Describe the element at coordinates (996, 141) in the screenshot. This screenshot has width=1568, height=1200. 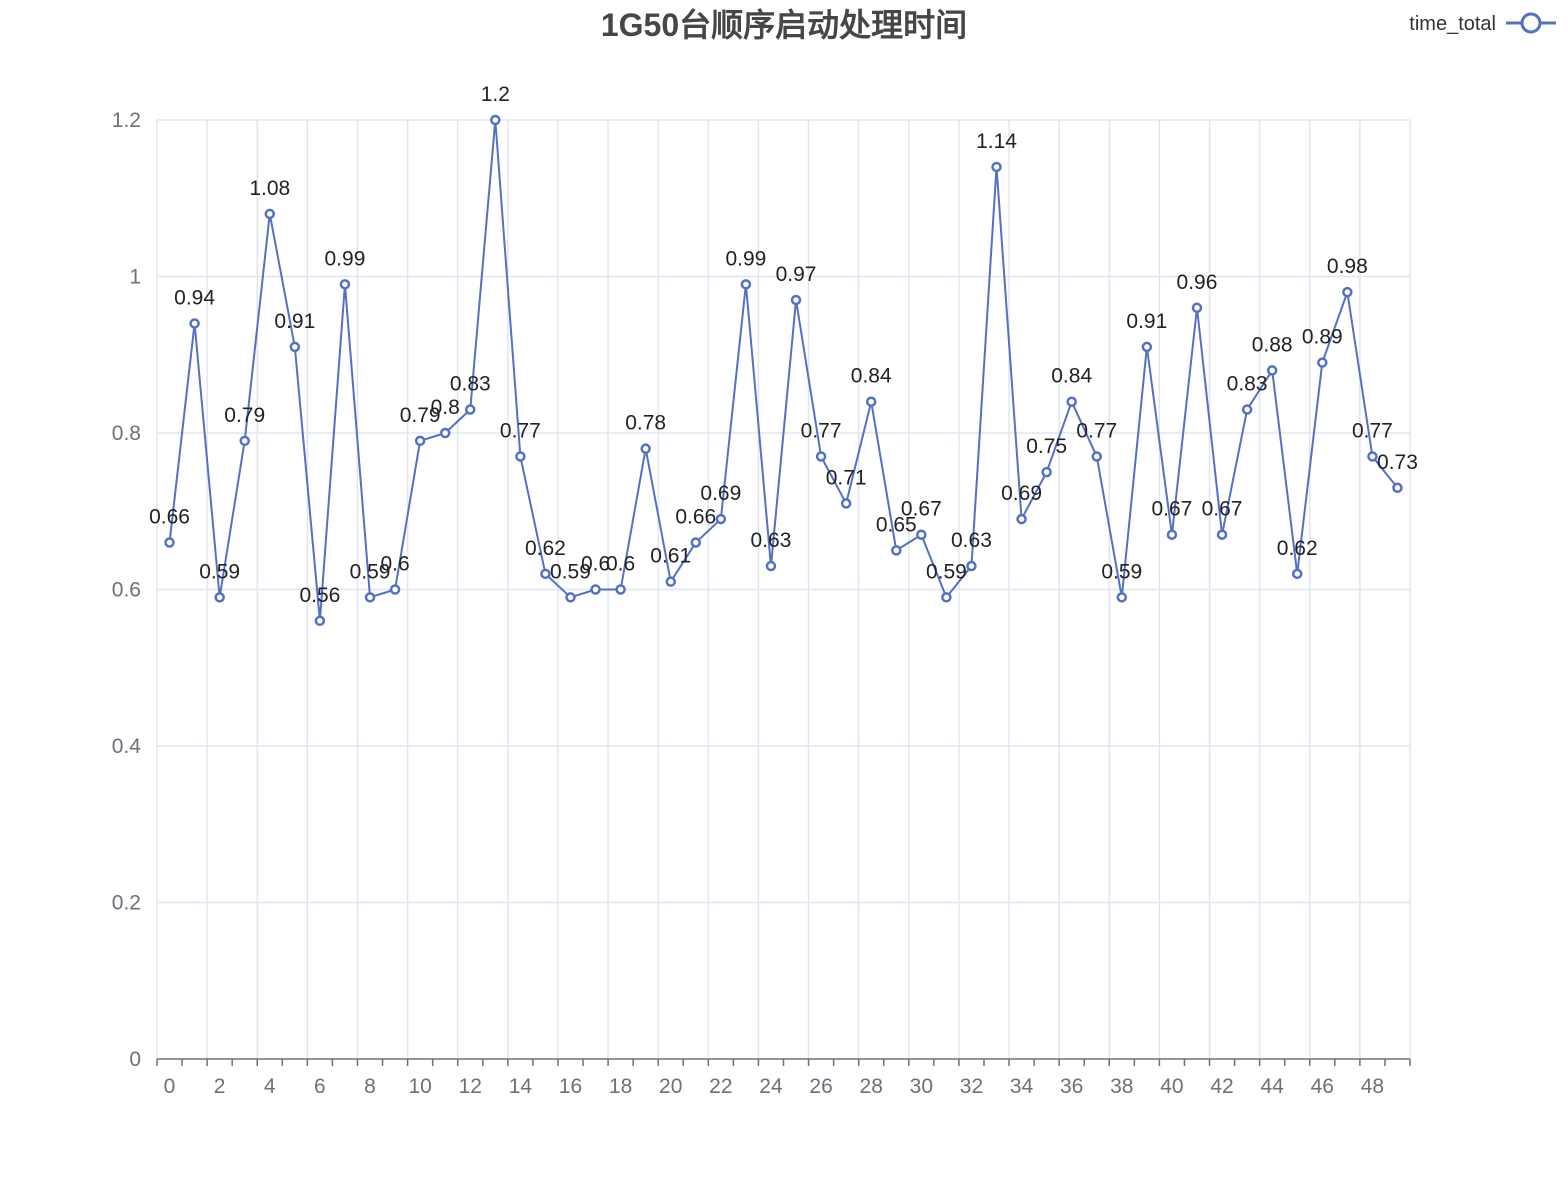
I see `data-label: 1.14` at that location.